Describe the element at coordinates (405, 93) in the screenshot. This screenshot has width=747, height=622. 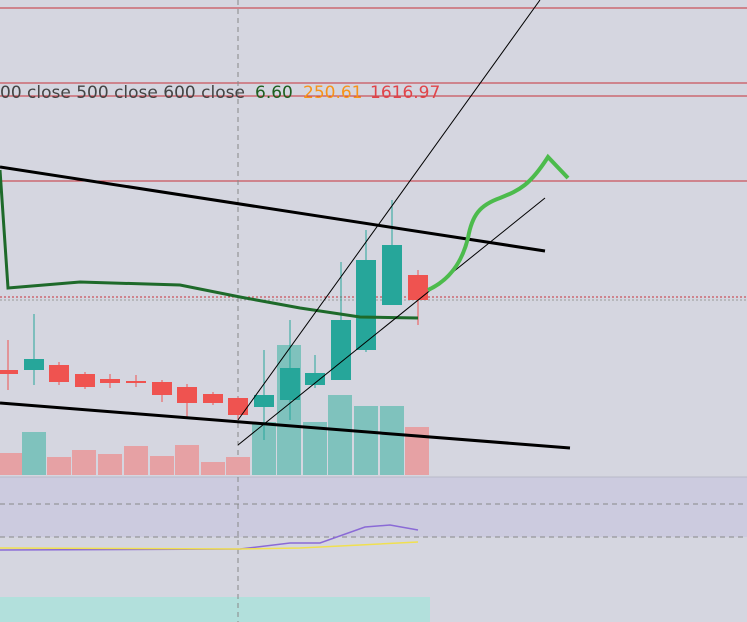
I see `legend-value: 1616.97` at that location.